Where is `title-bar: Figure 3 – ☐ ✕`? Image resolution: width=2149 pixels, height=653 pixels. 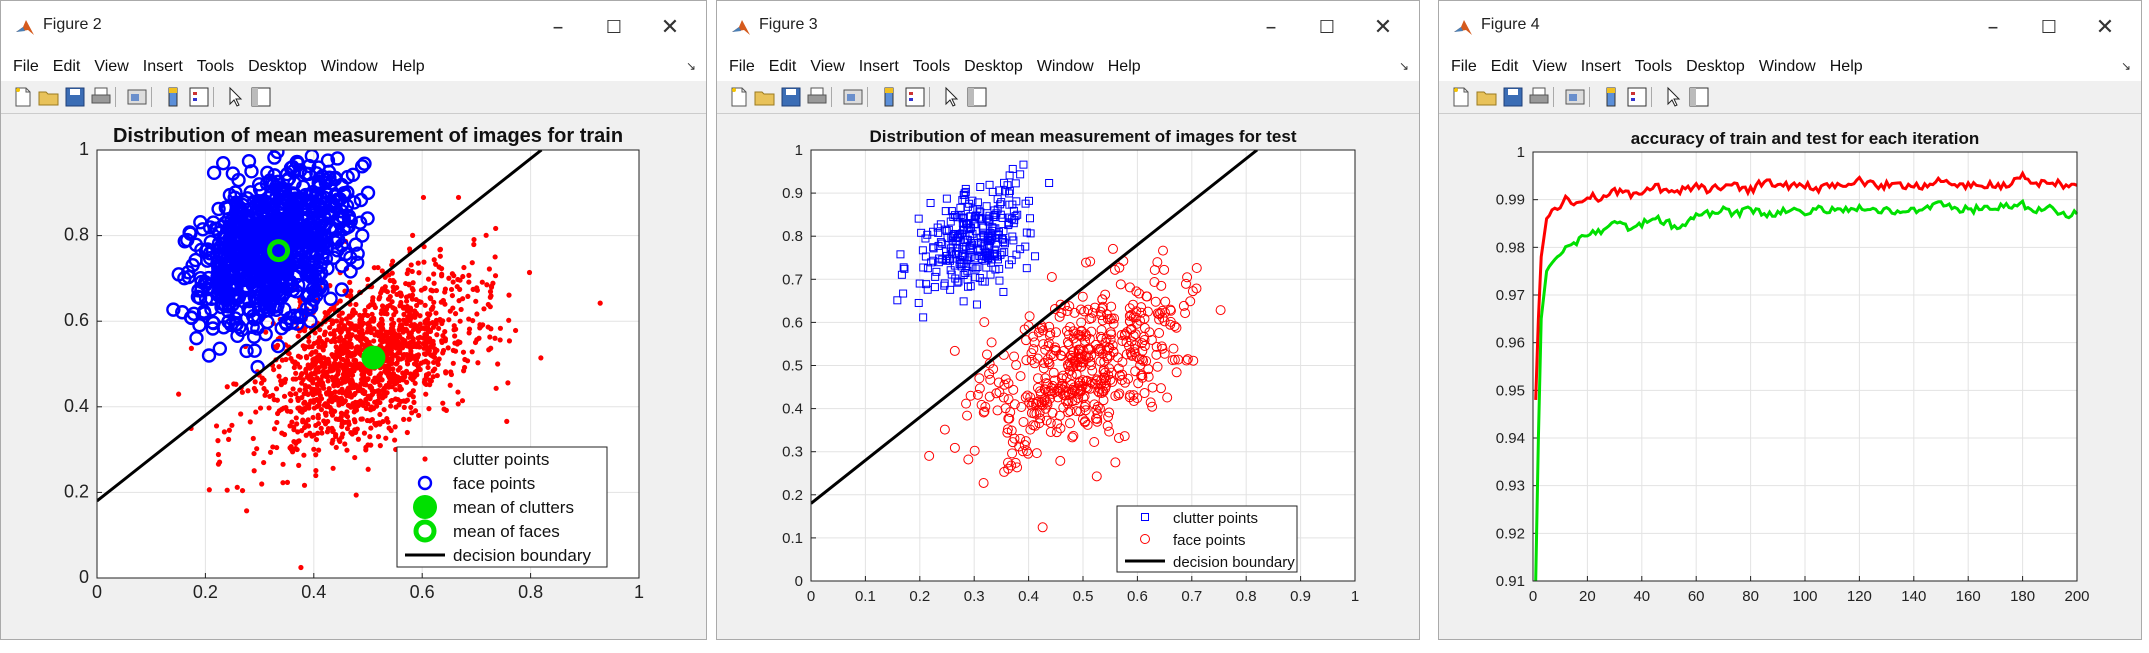 title-bar: Figure 3 – ☐ ✕ is located at coordinates (1068, 28).